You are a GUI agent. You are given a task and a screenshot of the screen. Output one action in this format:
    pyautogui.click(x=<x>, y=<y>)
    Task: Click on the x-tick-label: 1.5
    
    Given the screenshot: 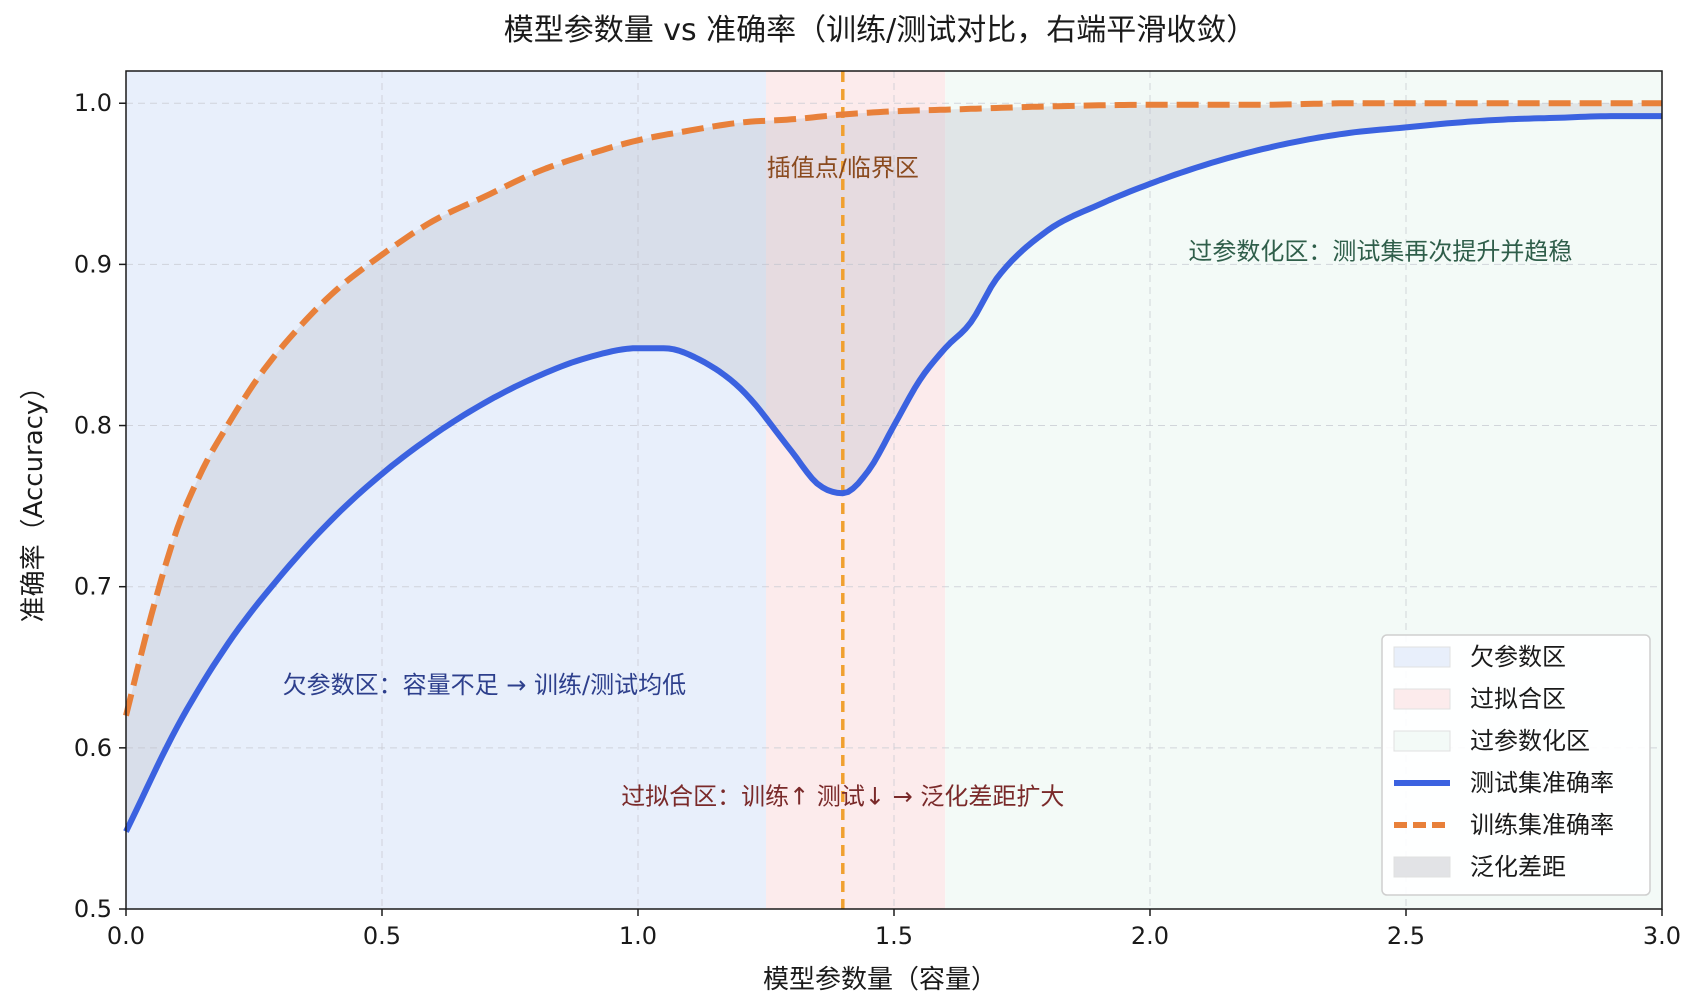 What is the action you would take?
    pyautogui.click(x=894, y=936)
    